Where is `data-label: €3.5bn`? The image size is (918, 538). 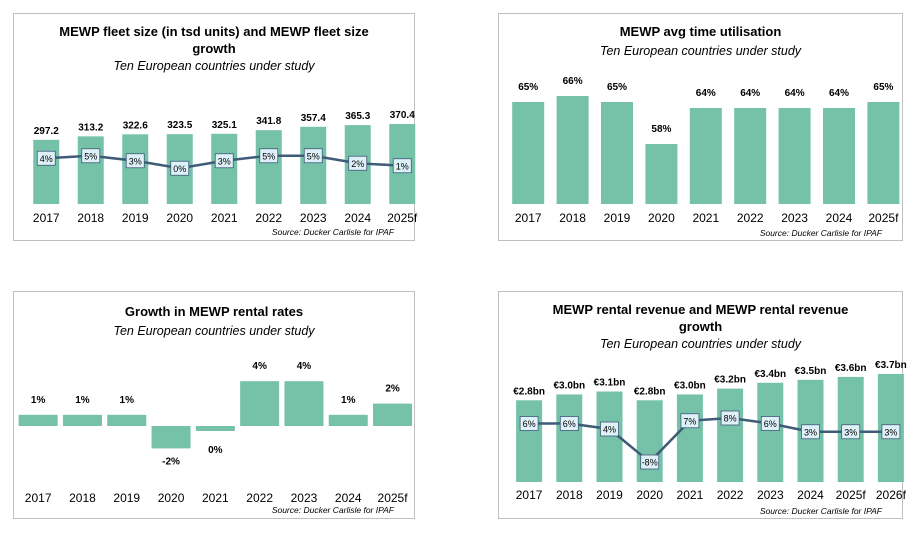 data-label: €3.5bn is located at coordinates (811, 371).